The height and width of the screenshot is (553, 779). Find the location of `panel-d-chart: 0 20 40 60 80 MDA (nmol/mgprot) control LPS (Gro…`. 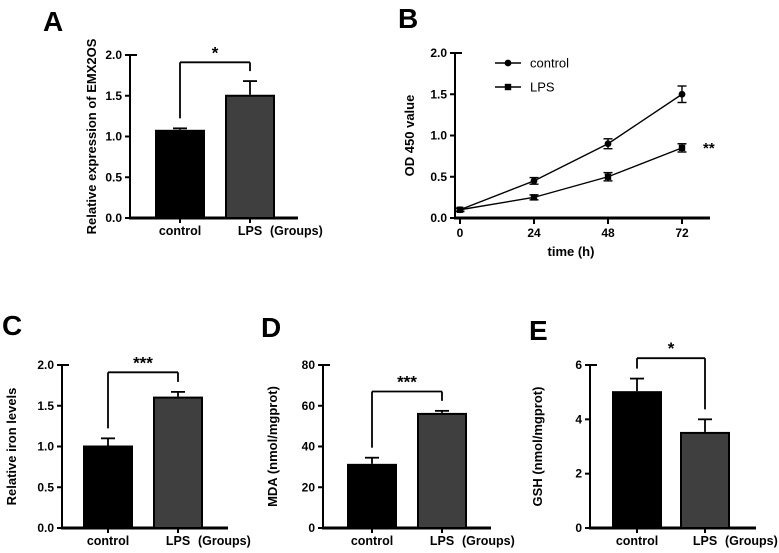

panel-d-chart: 0 20 40 60 80 MDA (nmol/mgprot) control LPS (Gro… is located at coordinates (390, 453).